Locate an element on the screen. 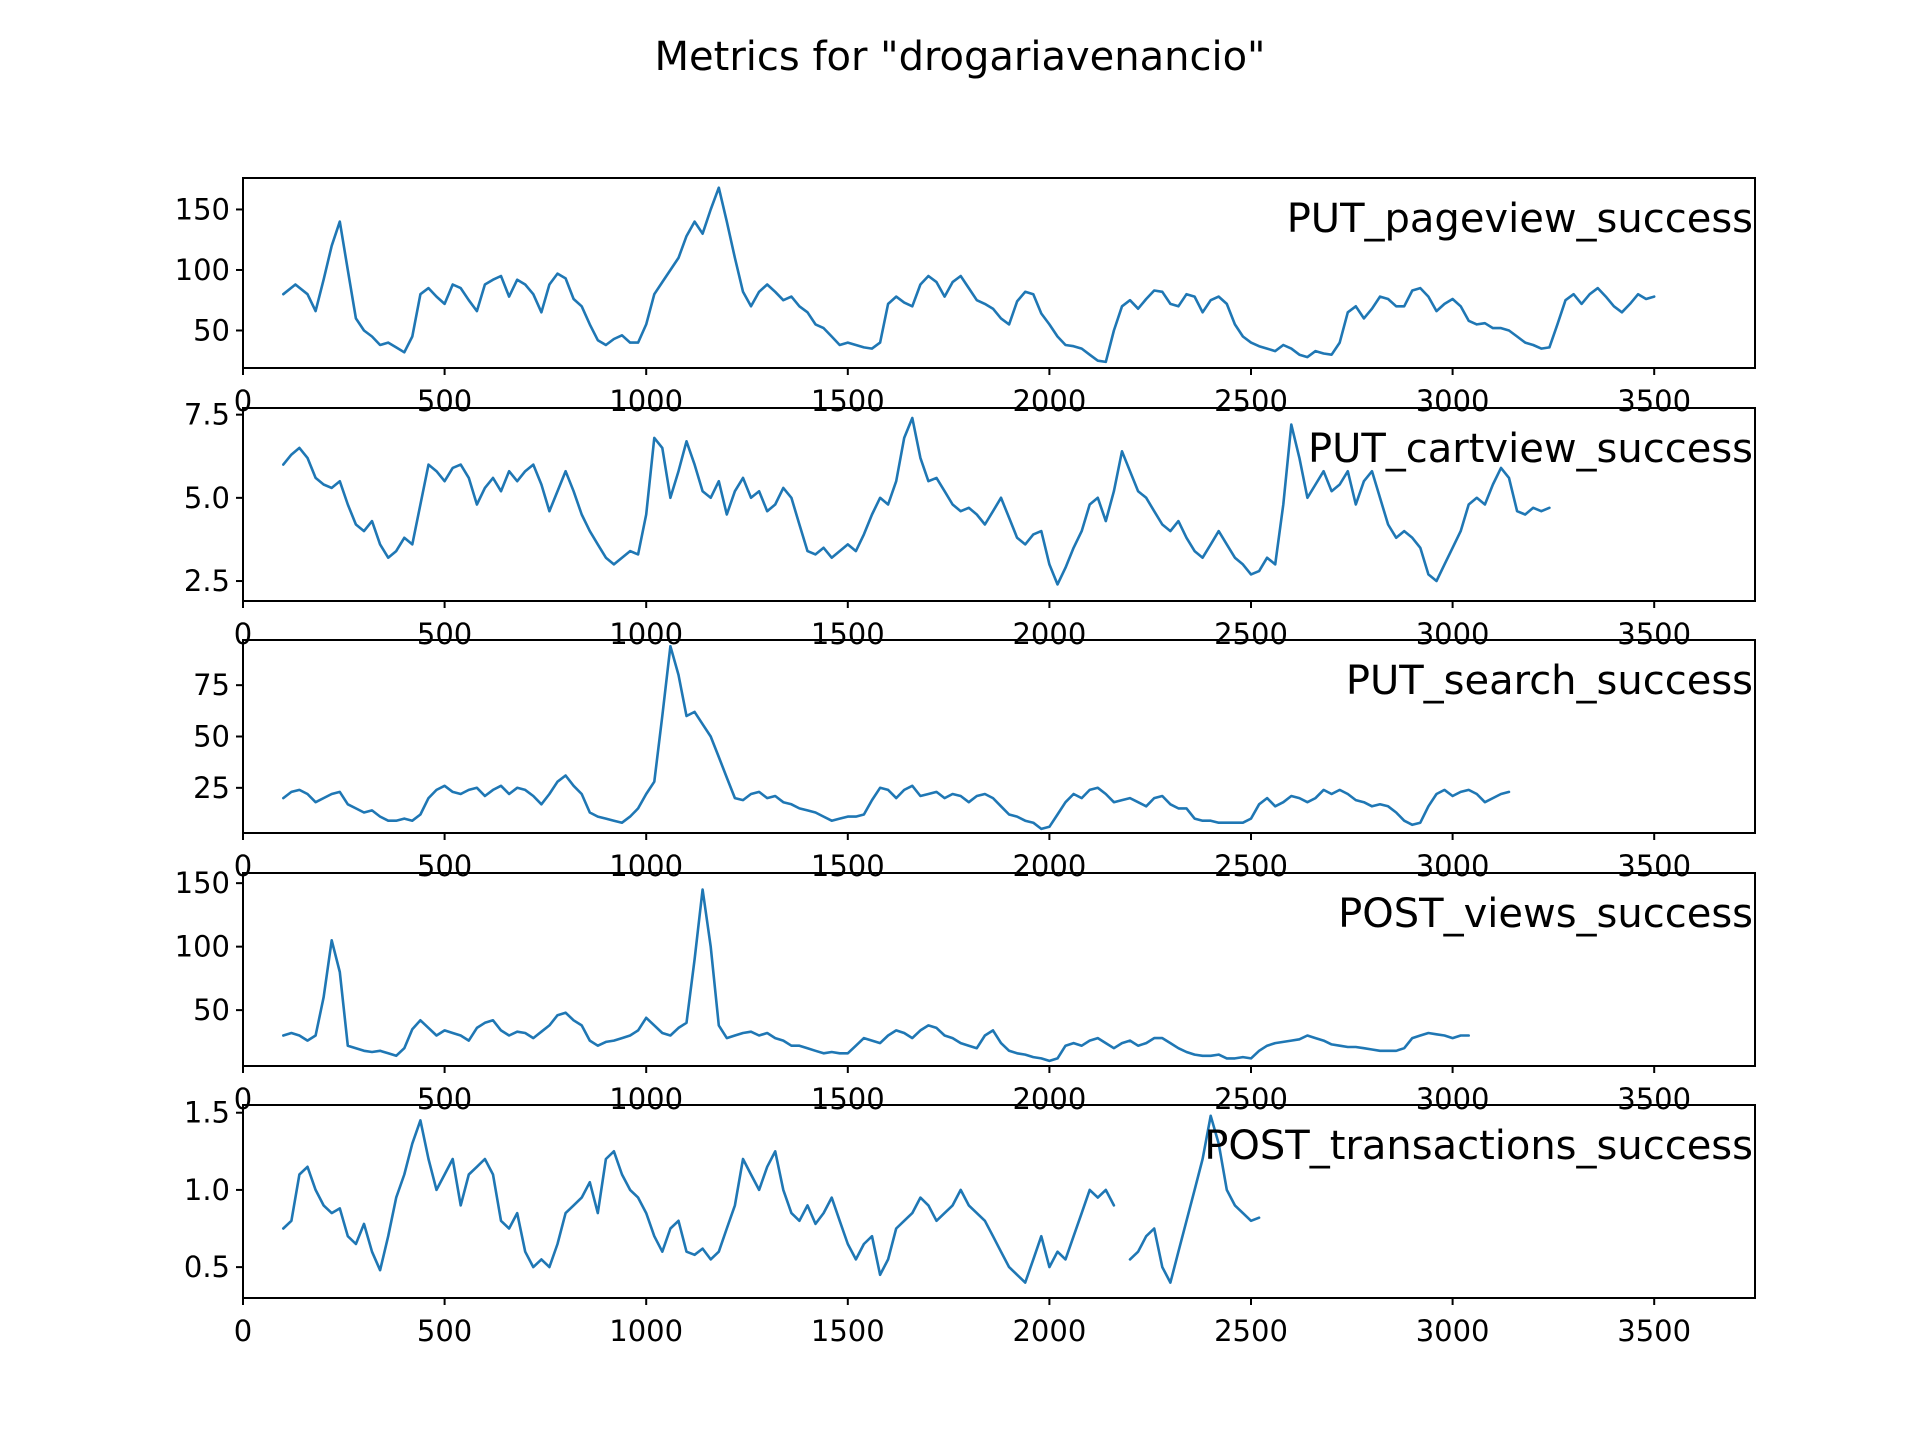 The width and height of the screenshot is (1920, 1440). y-tick-label: 5.0 is located at coordinates (207, 498).